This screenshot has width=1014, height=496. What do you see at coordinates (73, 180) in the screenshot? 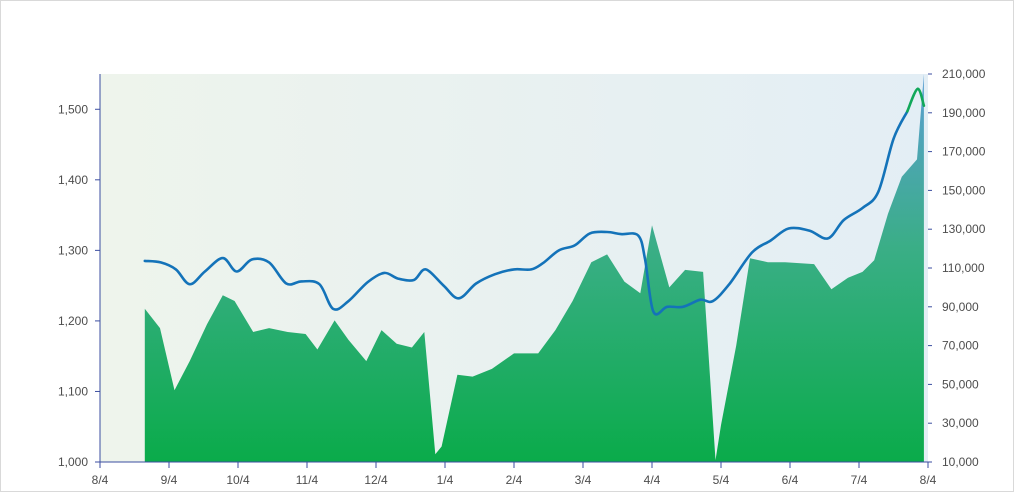
I see `left-tick-label: 1,400` at bounding box center [73, 180].